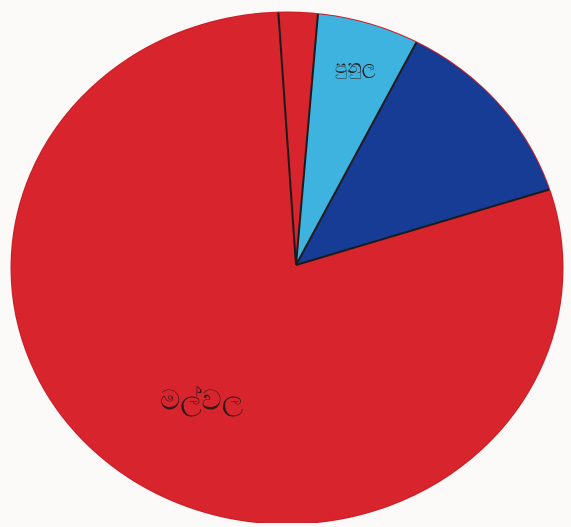 The width and height of the screenshot is (571, 527). I want to click on pie-slice-label-2: පුනුල, so click(355, 67).